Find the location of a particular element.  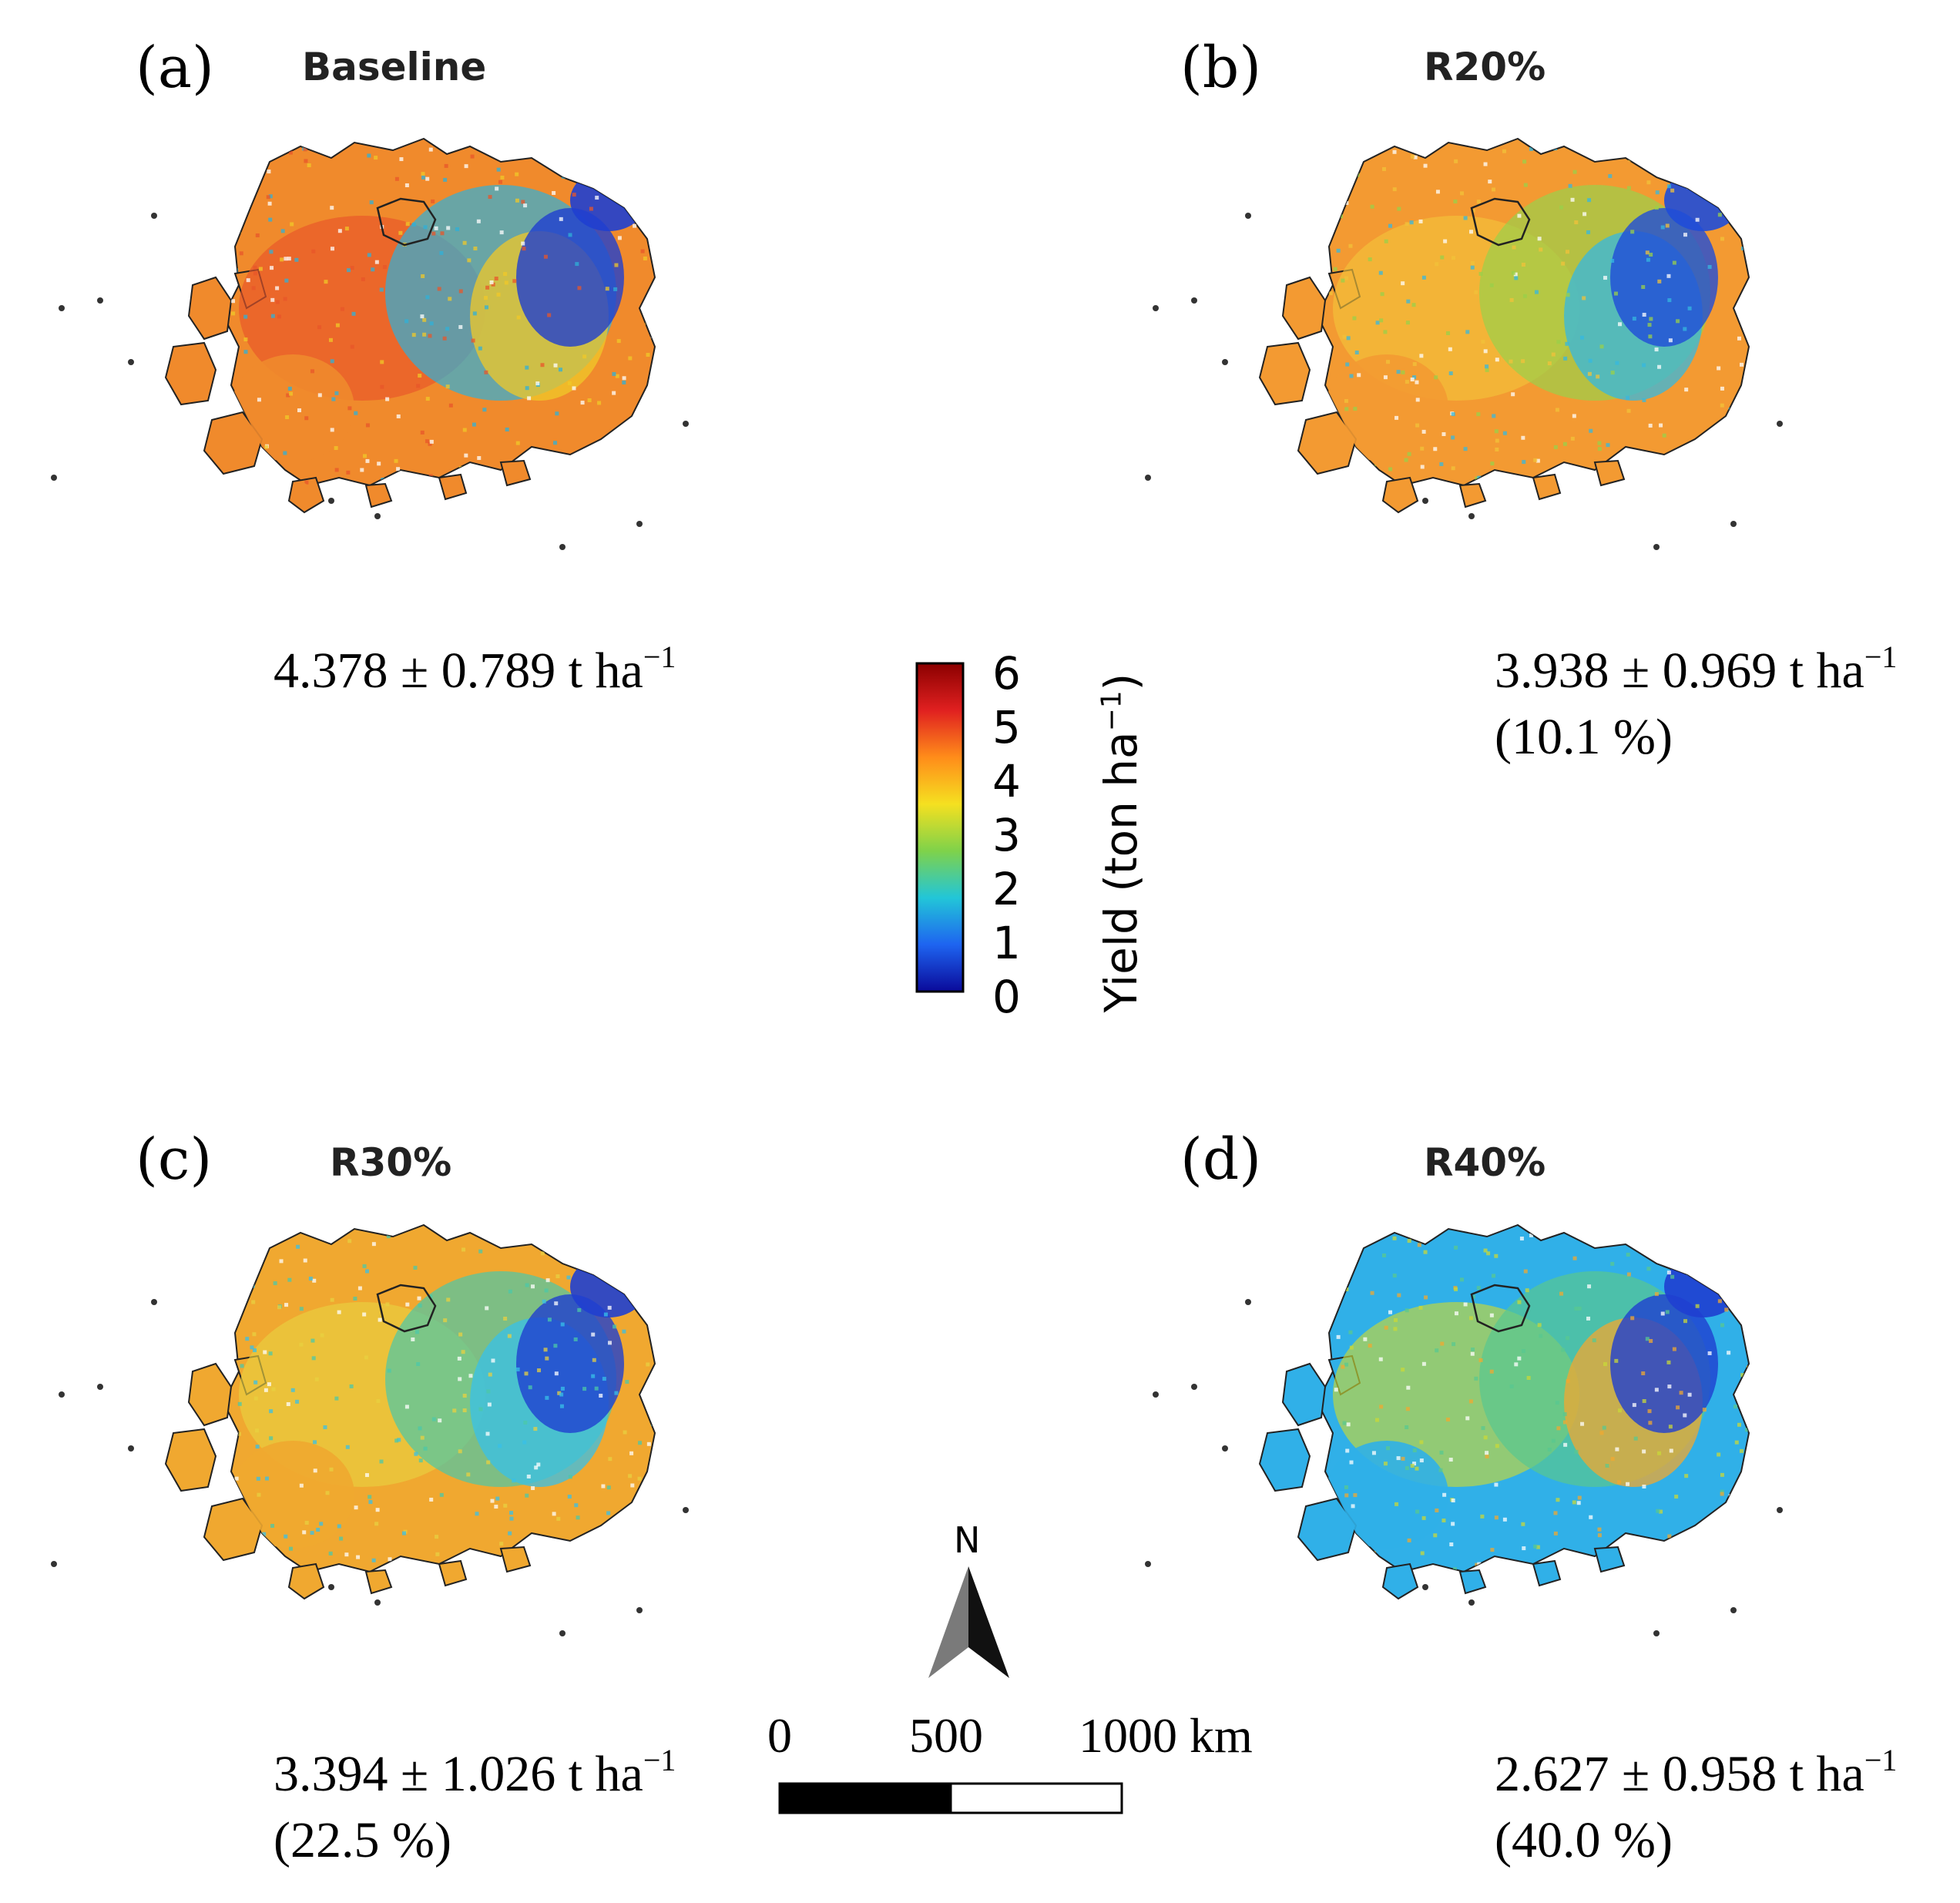

panel-b-title: R20% is located at coordinates (1485, 67).